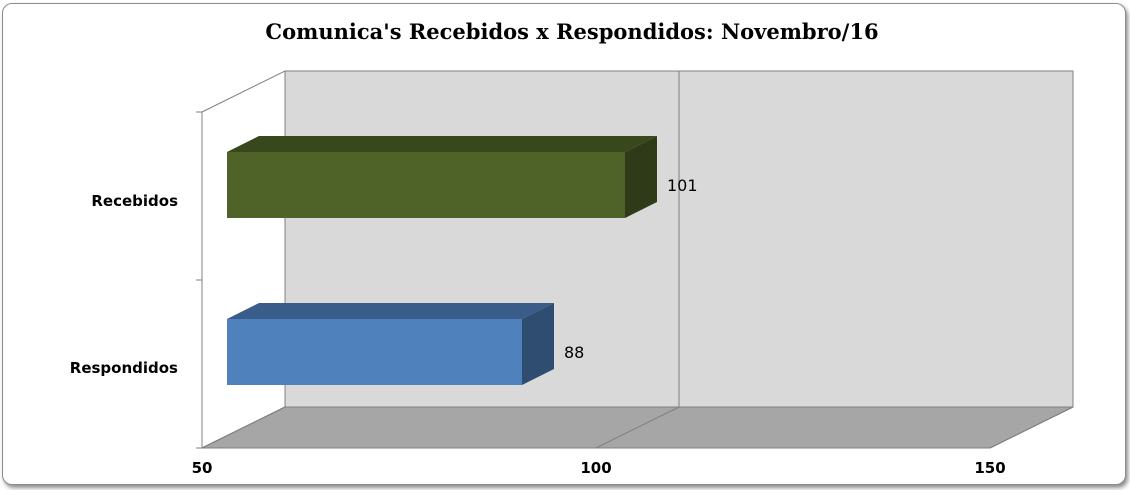 The width and height of the screenshot is (1130, 490). I want to click on x-tick-label: 150, so click(989, 468).